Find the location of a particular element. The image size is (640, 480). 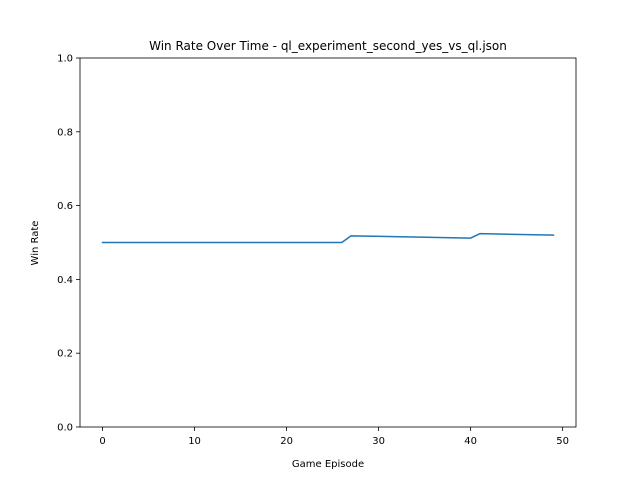

x-tick-label: 40 is located at coordinates (470, 441).